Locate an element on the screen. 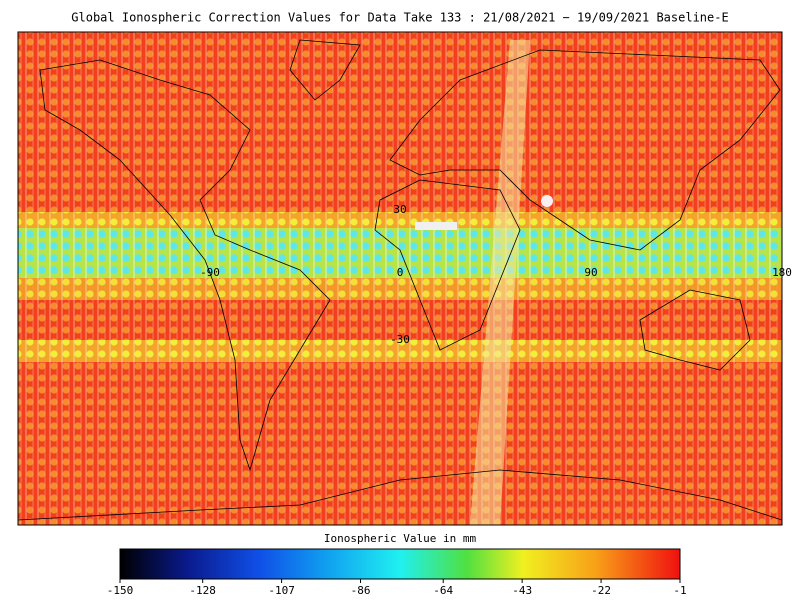 The width and height of the screenshot is (800, 600). colorbar is located at coordinates (400, 564).